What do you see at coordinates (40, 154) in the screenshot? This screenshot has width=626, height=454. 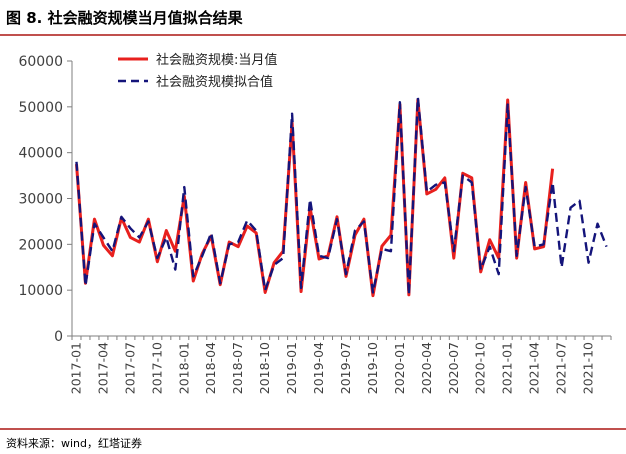 I see `y-tick-label: 40000` at bounding box center [40, 154].